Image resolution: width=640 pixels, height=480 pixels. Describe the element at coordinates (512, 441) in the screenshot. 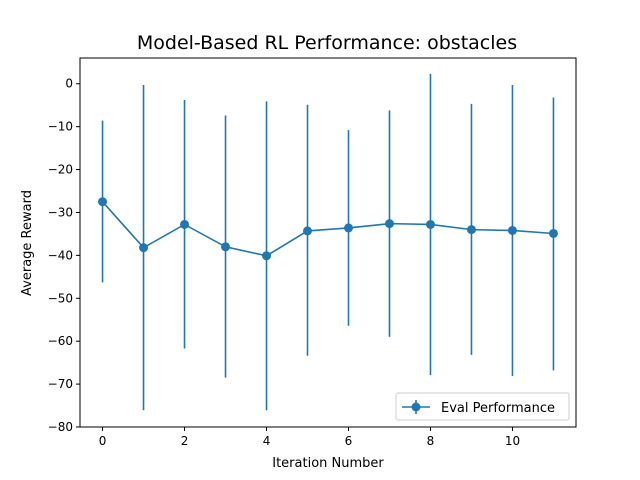

I see `x-tick-label: 10` at that location.